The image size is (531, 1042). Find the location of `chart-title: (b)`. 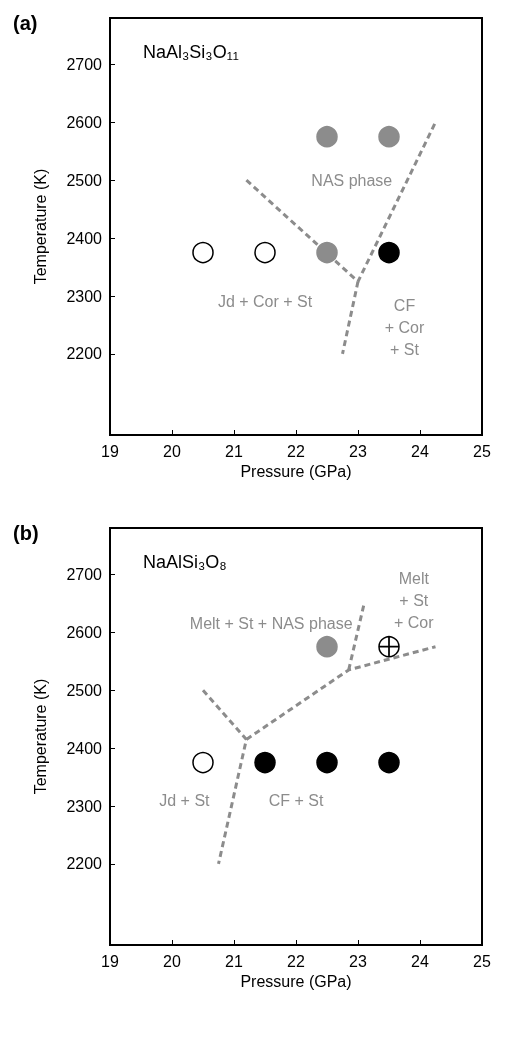

chart-title: (b) is located at coordinates (26, 533).